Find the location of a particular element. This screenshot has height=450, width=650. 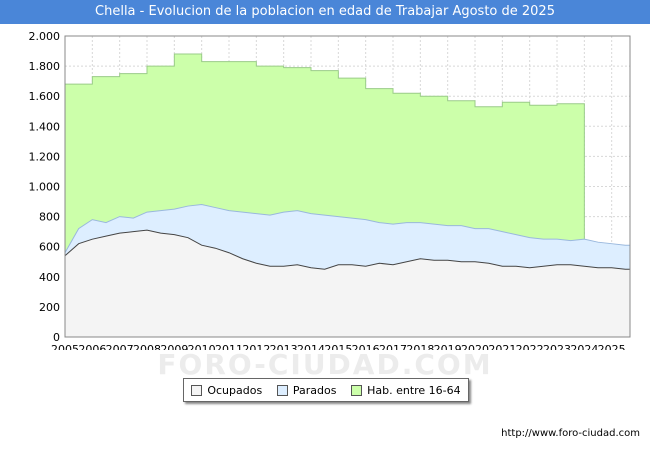

legend-item-habitantes: Hab. entre 16-64 is located at coordinates (406, 390).